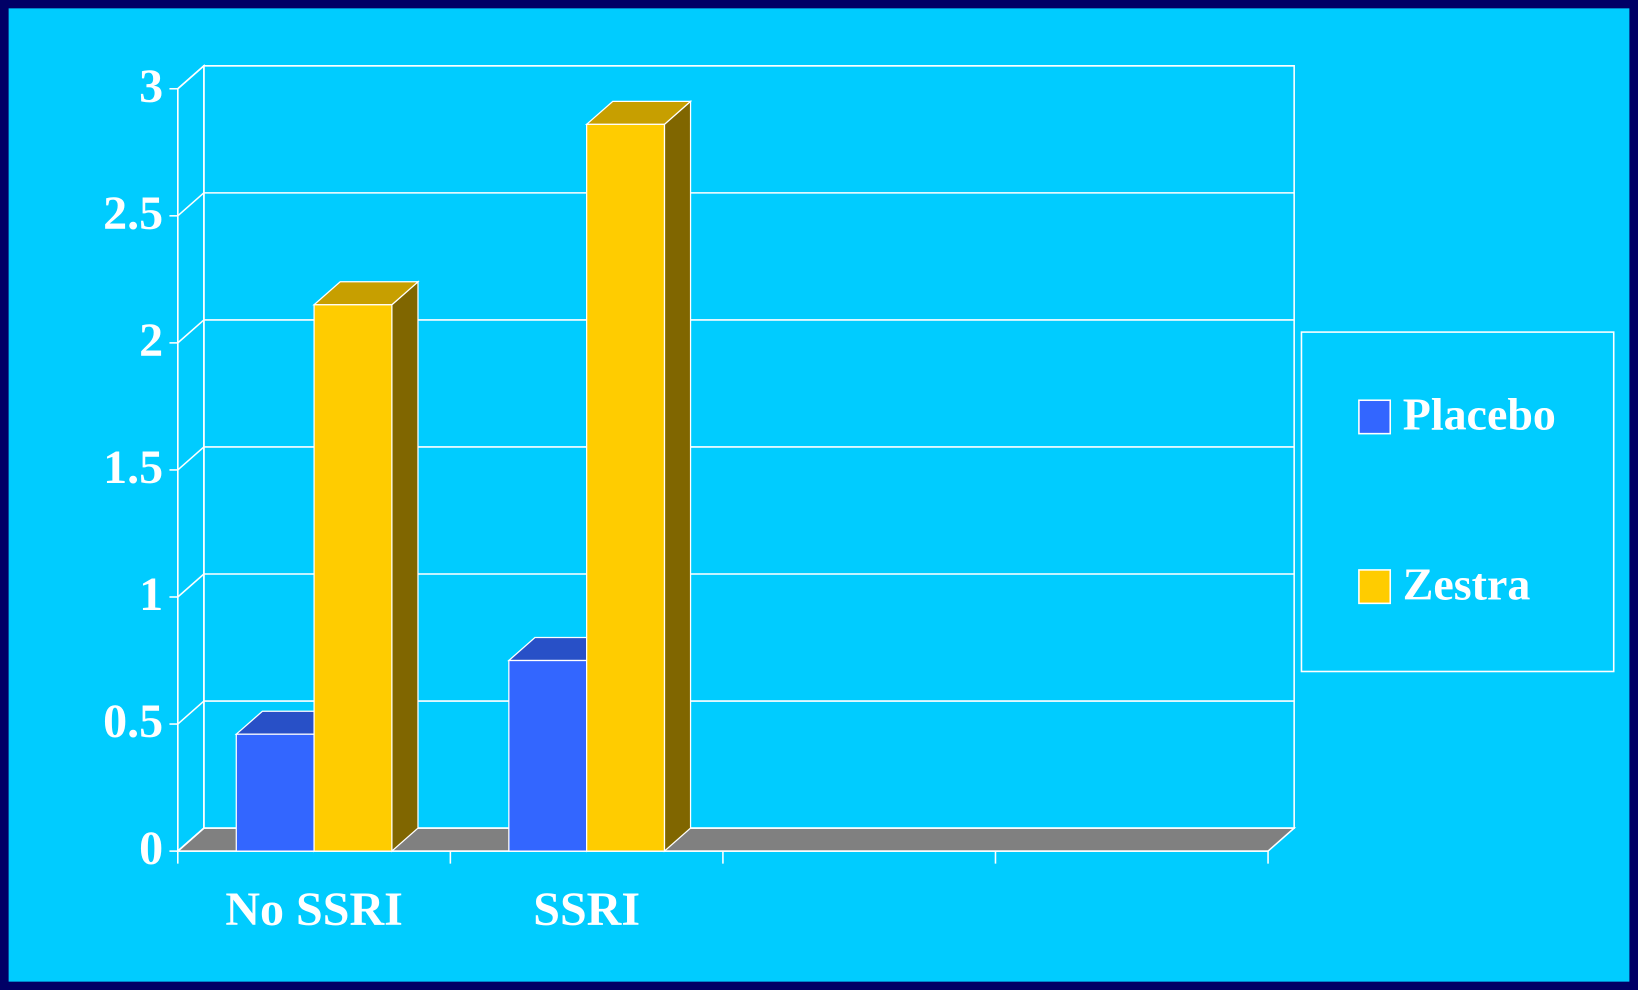 The image size is (1638, 990). Describe the element at coordinates (151, 340) in the screenshot. I see `y-tick-label: 2` at that location.